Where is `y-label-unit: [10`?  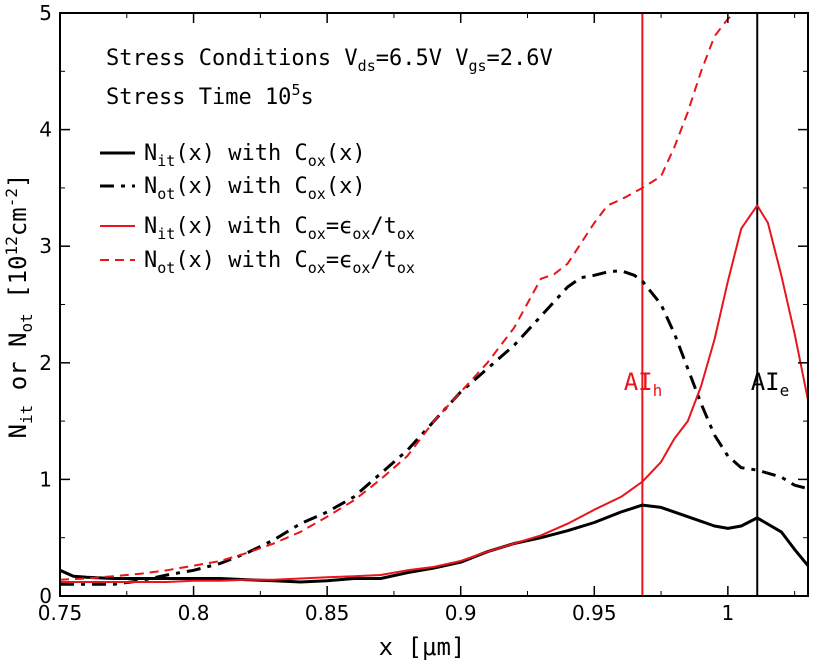 y-label-unit: [10 is located at coordinates (18, 284).